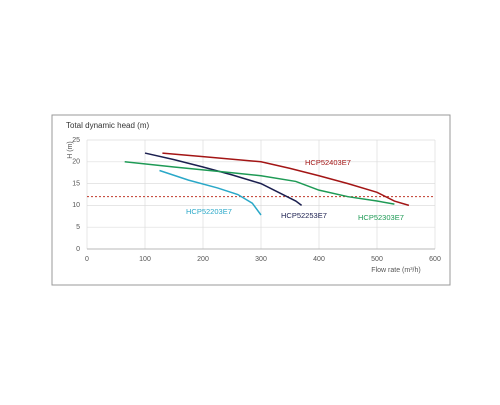 Image resolution: width=500 pixels, height=405 pixels. Describe the element at coordinates (319, 259) in the screenshot. I see `x-tick-label: 400` at that location.